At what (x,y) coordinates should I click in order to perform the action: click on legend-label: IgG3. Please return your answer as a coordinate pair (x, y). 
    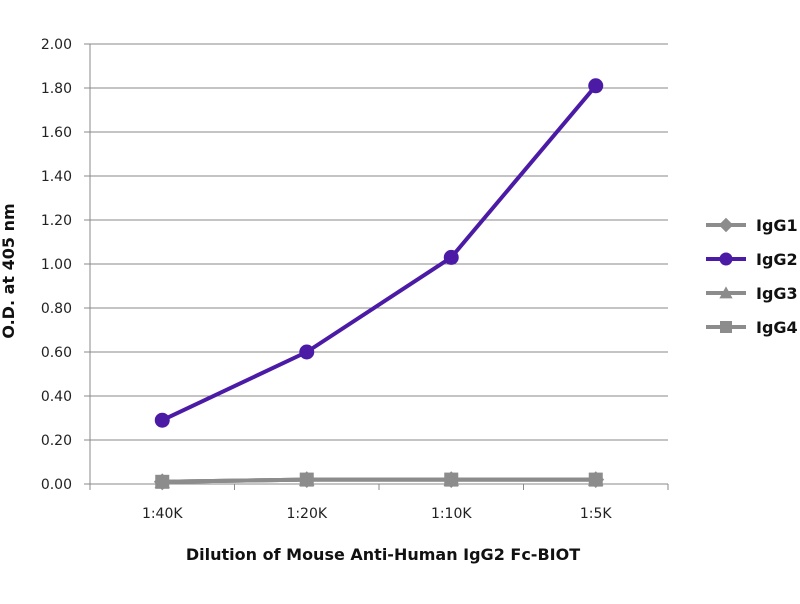
    Looking at the image, I should click on (777, 293).